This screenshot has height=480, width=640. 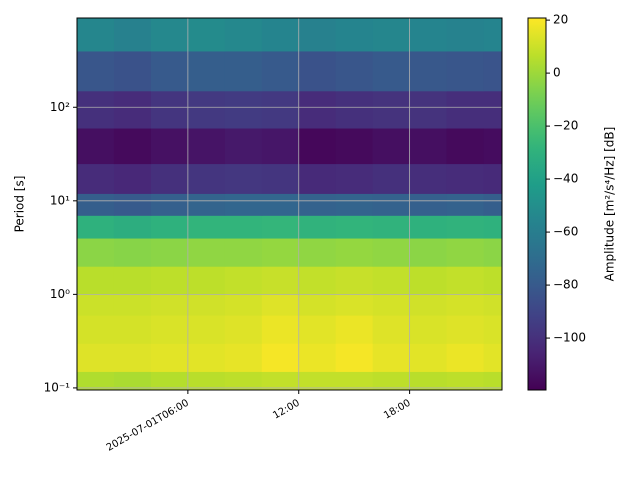 What do you see at coordinates (610, 204) in the screenshot?
I see `colorbar-label: Amplitude [m²/s⁴/Hz] [dB]` at bounding box center [610, 204].